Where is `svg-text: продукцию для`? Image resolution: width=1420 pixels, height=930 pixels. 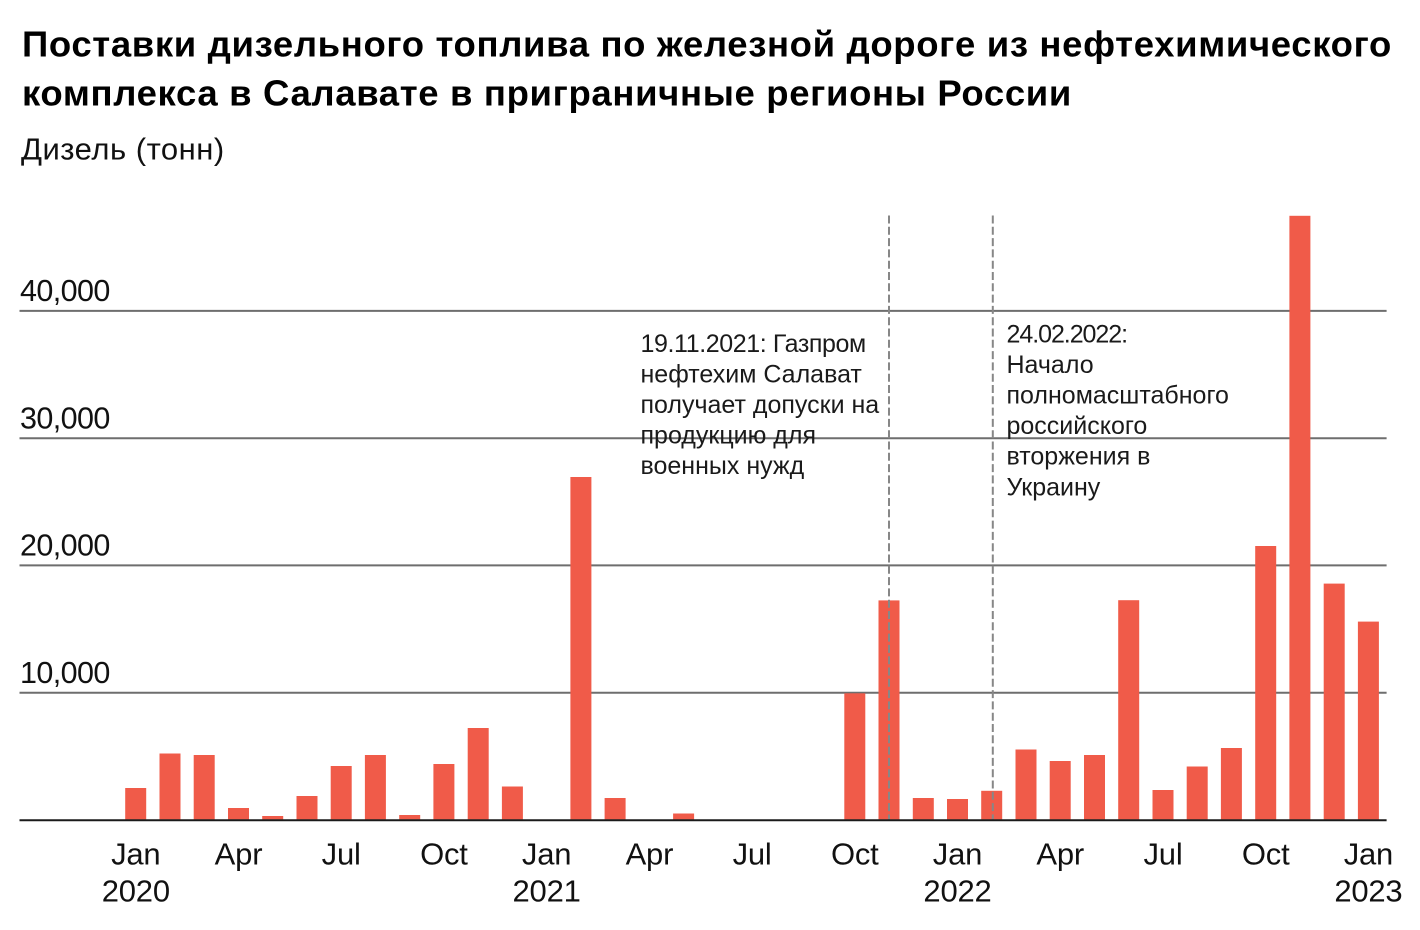 svg-text: продукцию для is located at coordinates (729, 435).